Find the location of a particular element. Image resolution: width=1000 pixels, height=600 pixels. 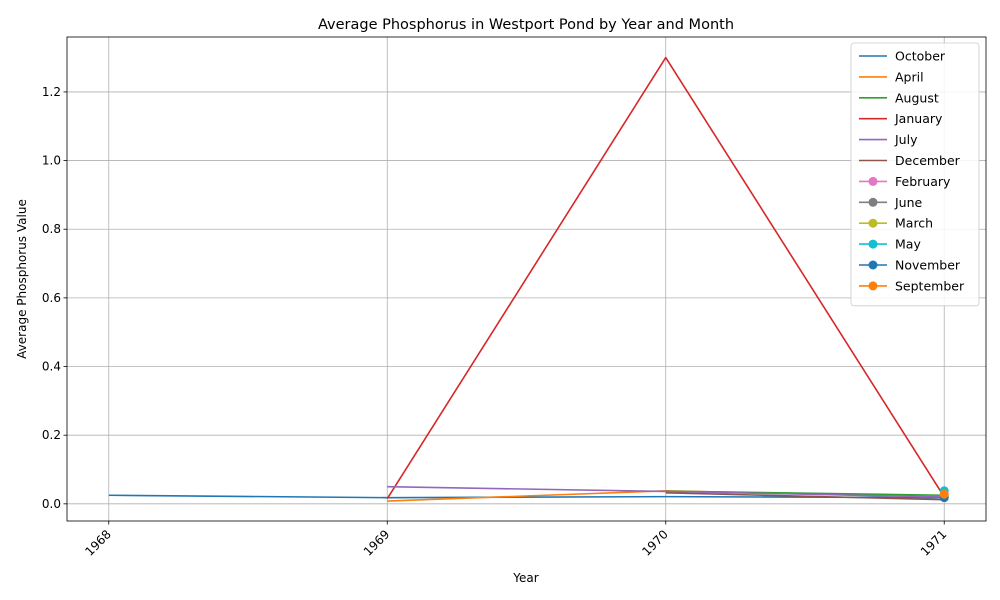

x-axis-title: Year is located at coordinates (525, 578).